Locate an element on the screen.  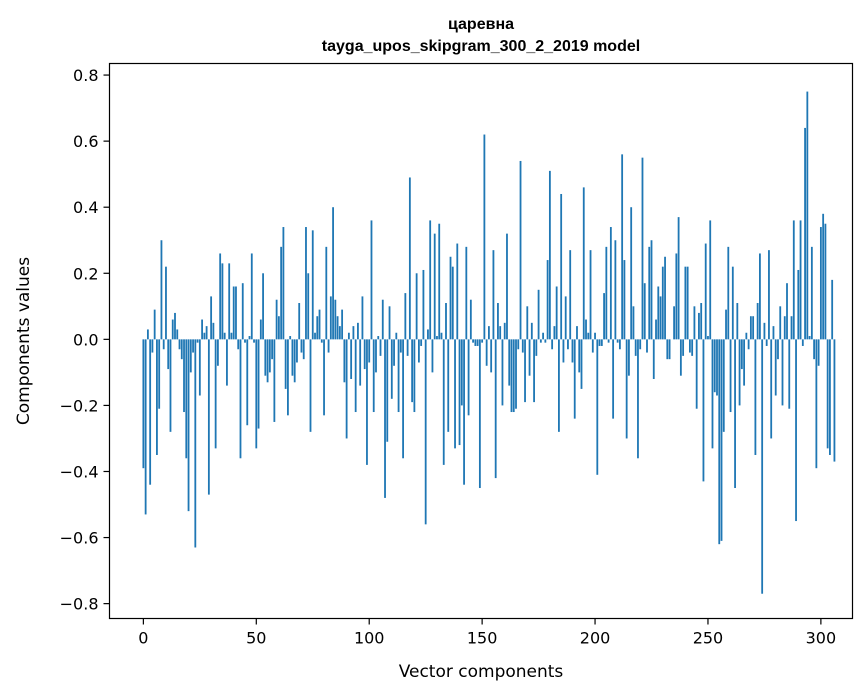
y-tick-label: 0.2 is located at coordinates (85, 273).